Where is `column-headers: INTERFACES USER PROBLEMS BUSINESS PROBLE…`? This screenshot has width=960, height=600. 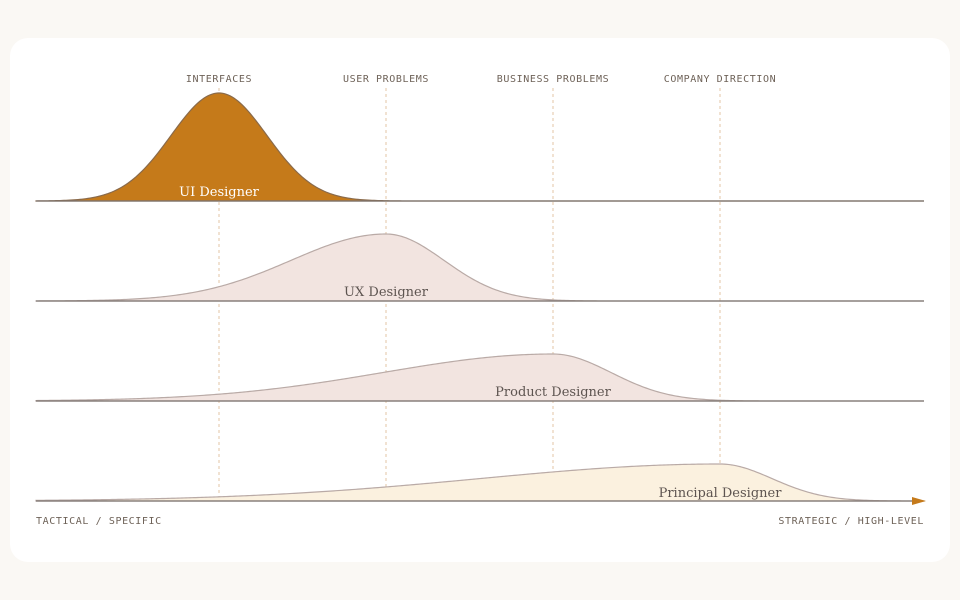
column-headers: INTERFACES USER PROBLEMS BUSINESS PROBLE… is located at coordinates (481, 79).